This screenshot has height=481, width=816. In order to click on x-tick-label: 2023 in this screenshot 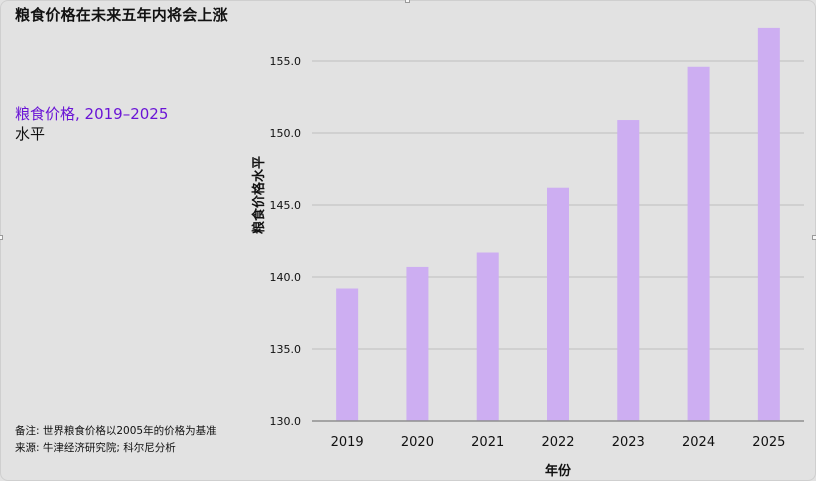, I will do `click(628, 442)`.